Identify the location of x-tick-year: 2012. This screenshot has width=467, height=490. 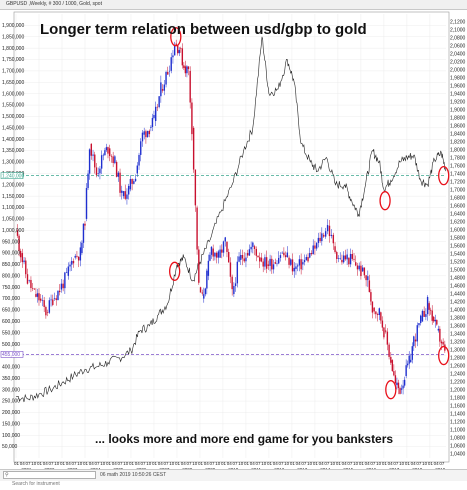
(279, 468).